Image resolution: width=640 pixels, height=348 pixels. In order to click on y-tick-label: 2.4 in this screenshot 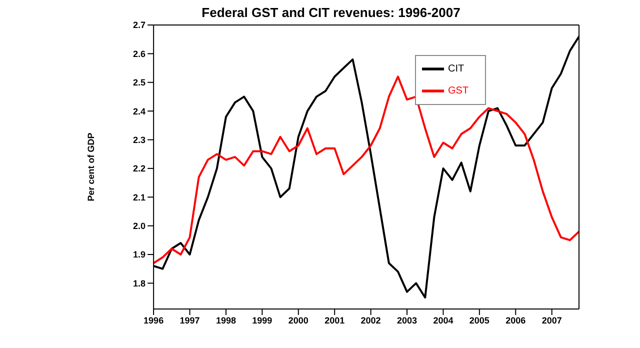, I will do `click(139, 111)`.